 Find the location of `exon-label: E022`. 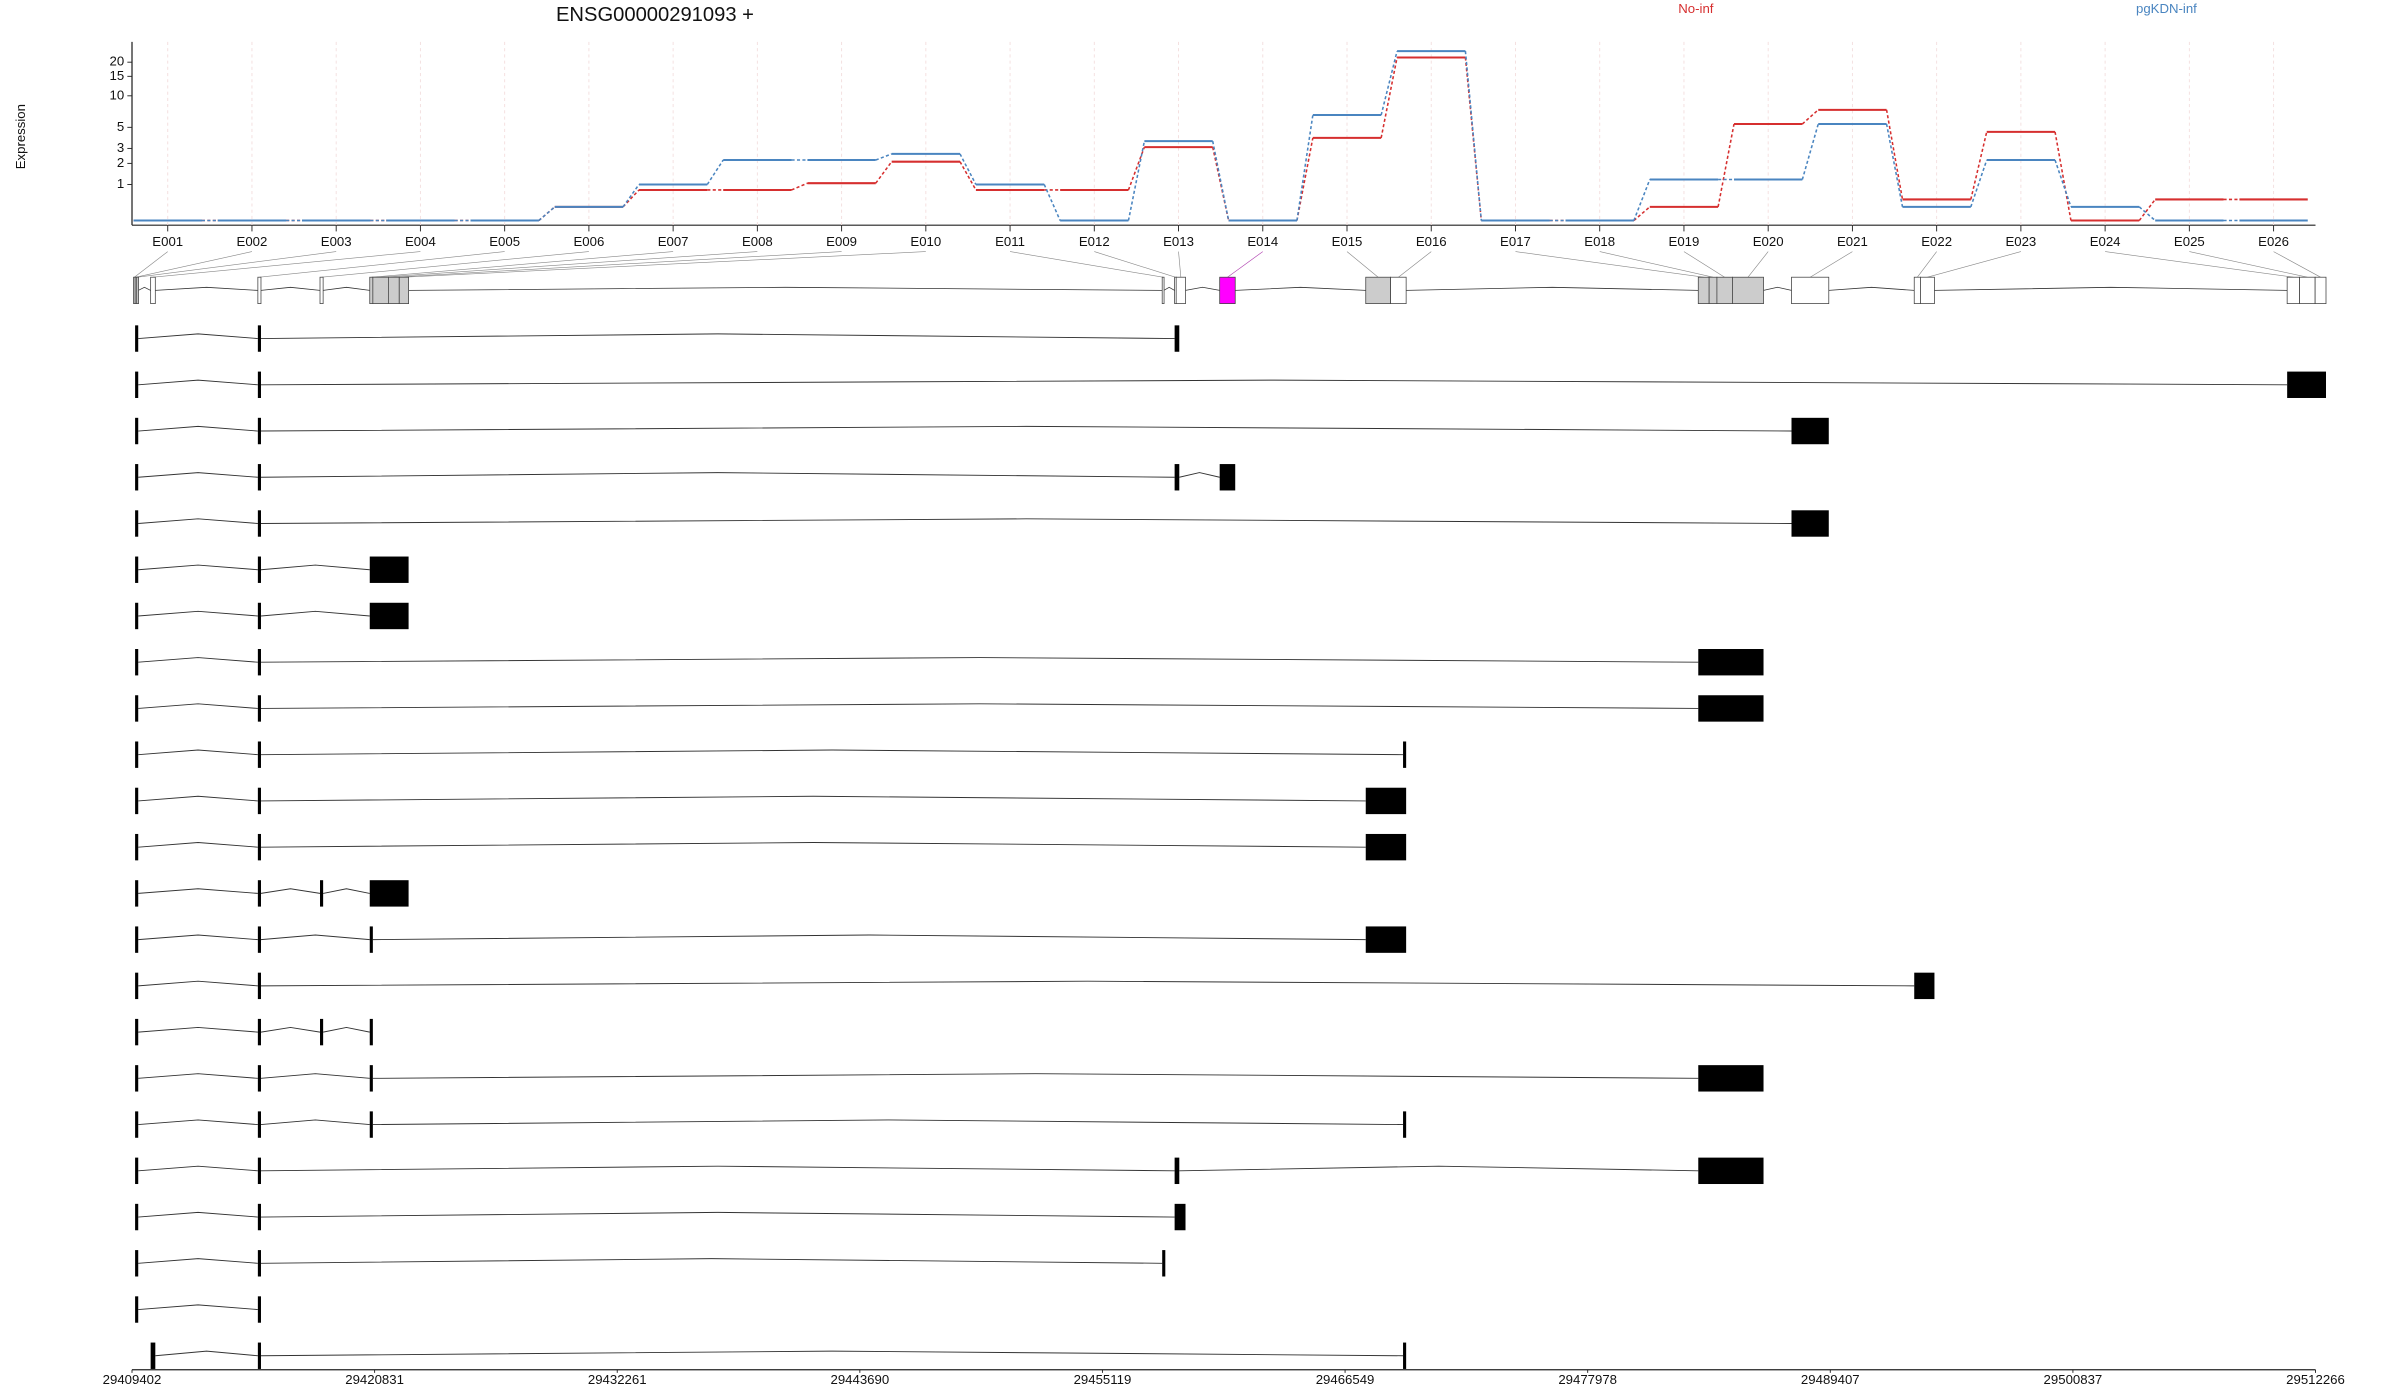

exon-label: E022 is located at coordinates (1936, 241).